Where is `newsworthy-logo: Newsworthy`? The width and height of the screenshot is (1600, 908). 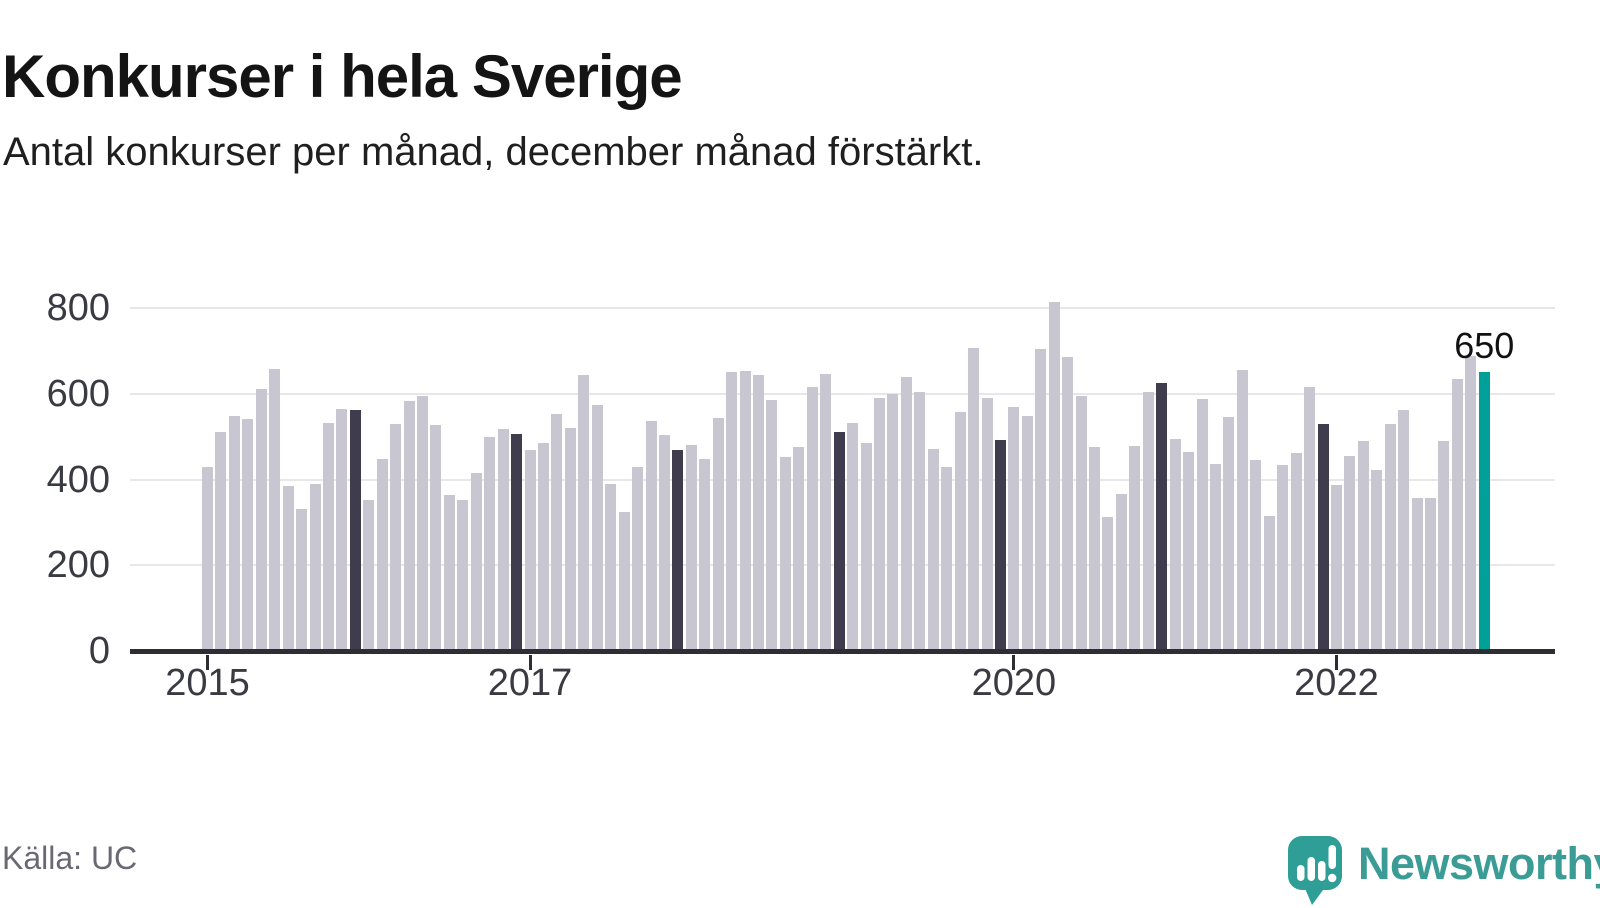
newsworthy-logo: Newsworthy is located at coordinates (1440, 867).